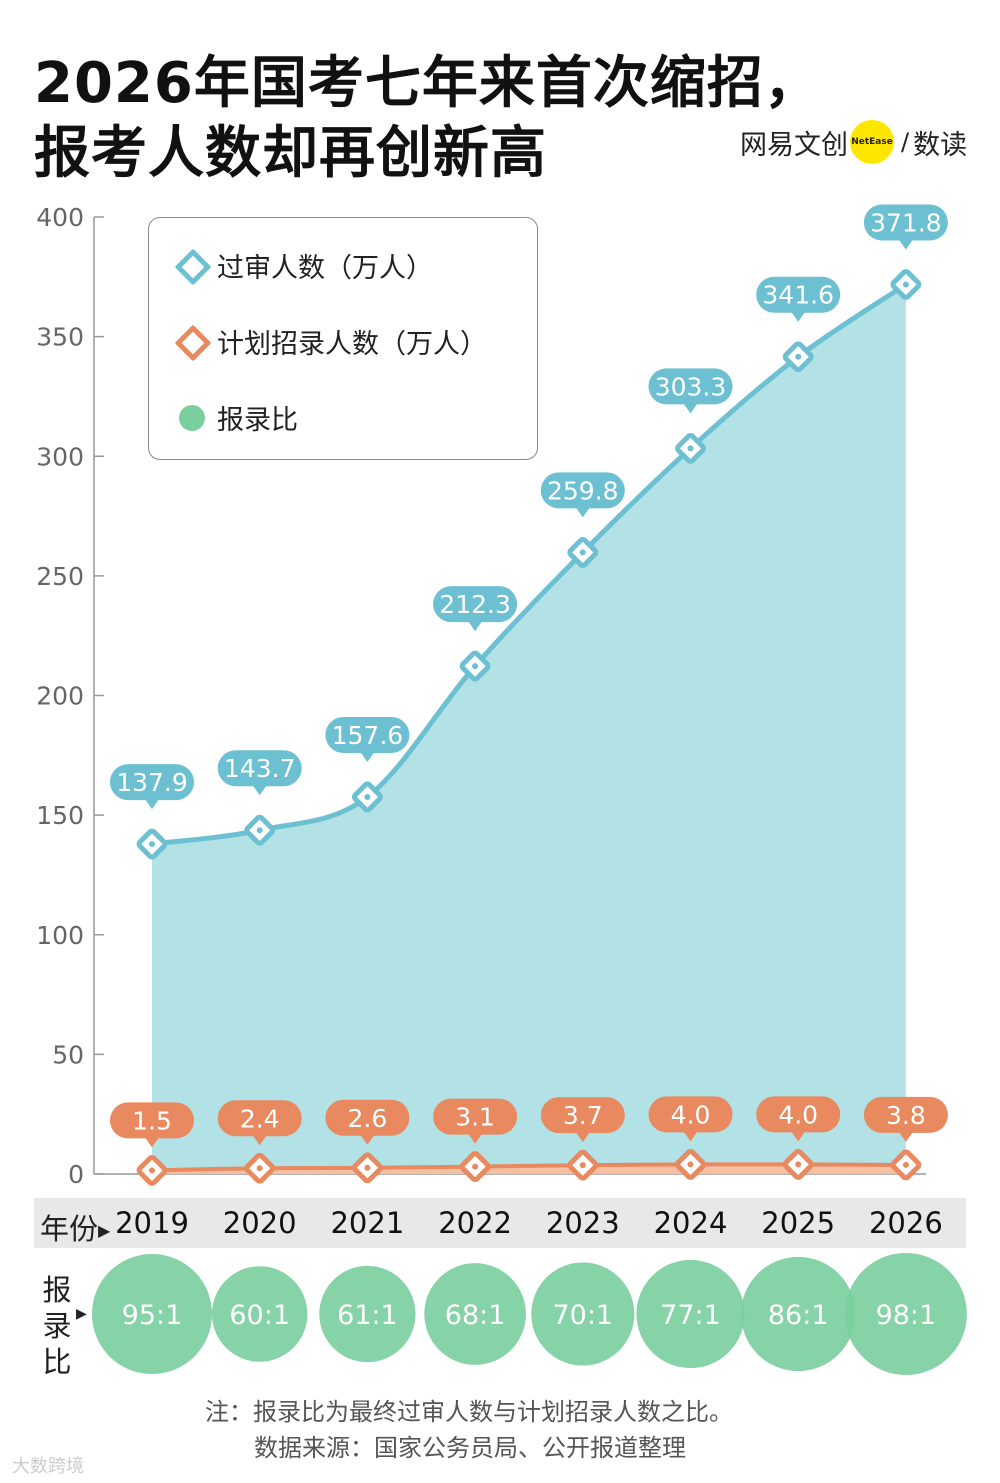 Image resolution: width=1000 pixels, height=1483 pixels. I want to click on y-tick-label: 0, so click(76, 1174).